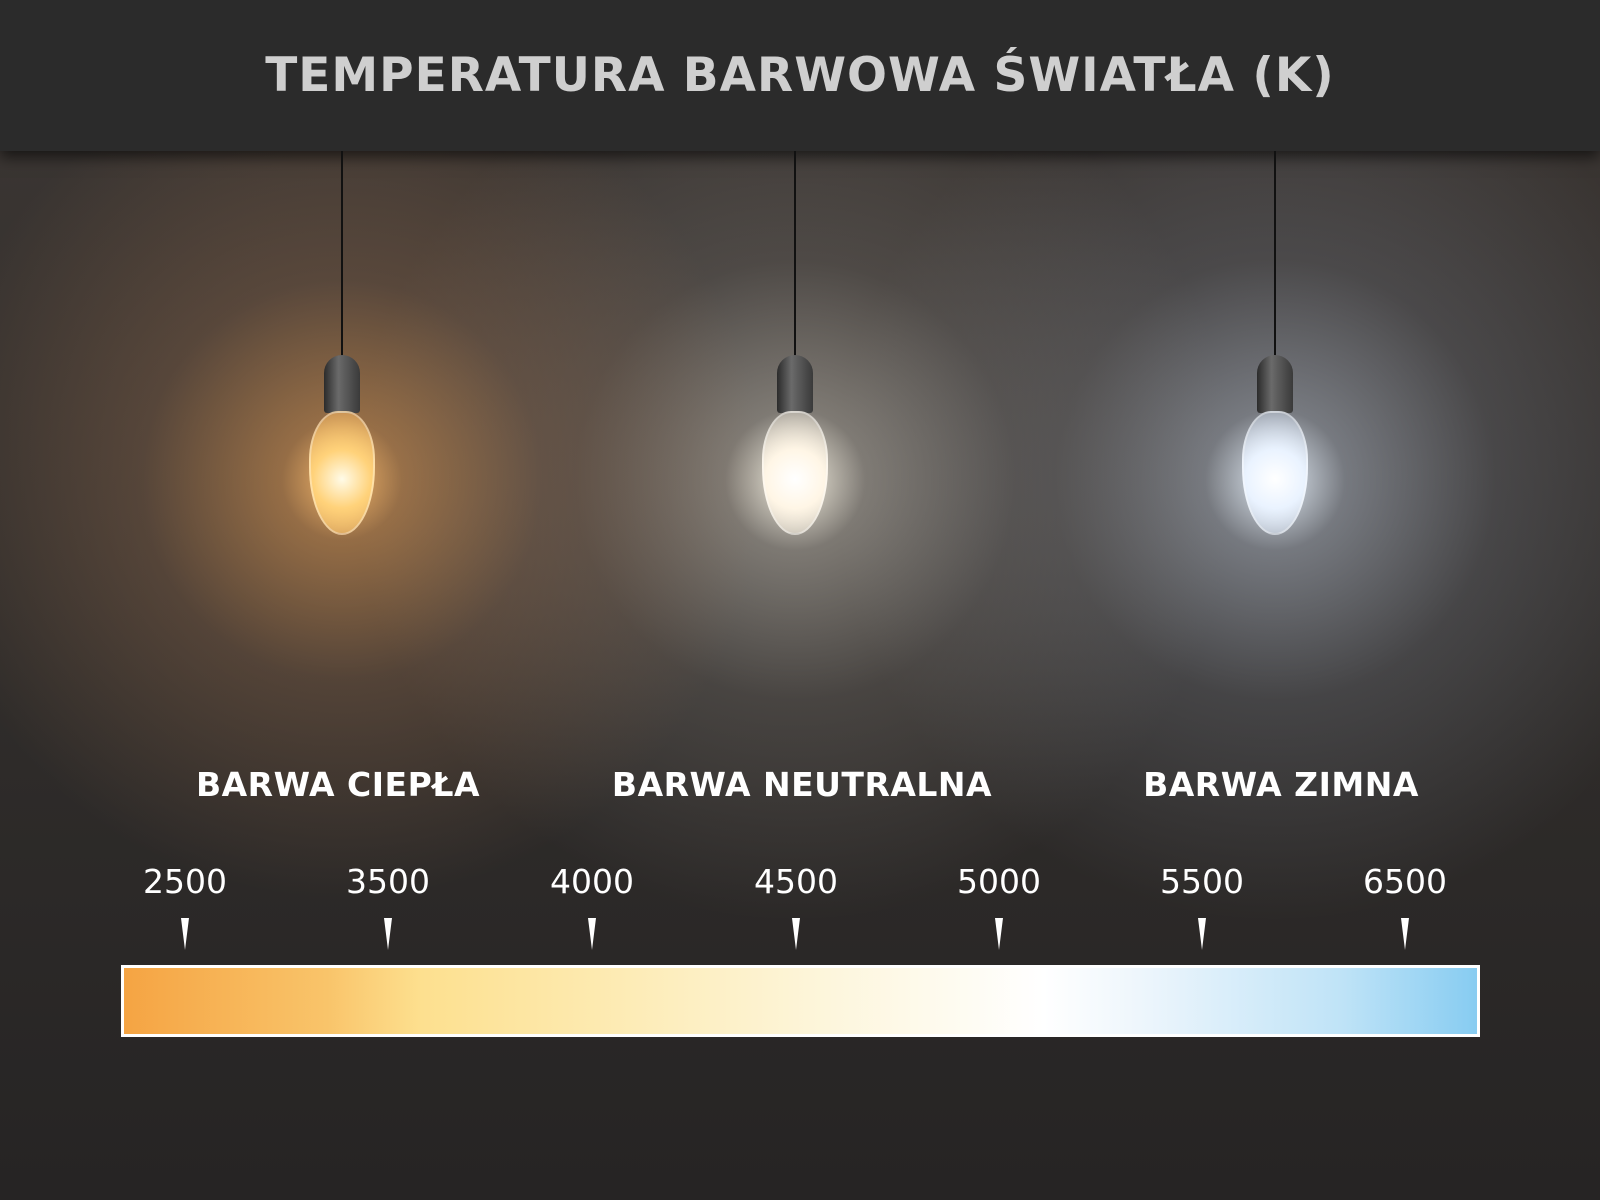 The height and width of the screenshot is (1200, 1600). What do you see at coordinates (1202, 881) in the screenshot?
I see `scale-value: 5500` at bounding box center [1202, 881].